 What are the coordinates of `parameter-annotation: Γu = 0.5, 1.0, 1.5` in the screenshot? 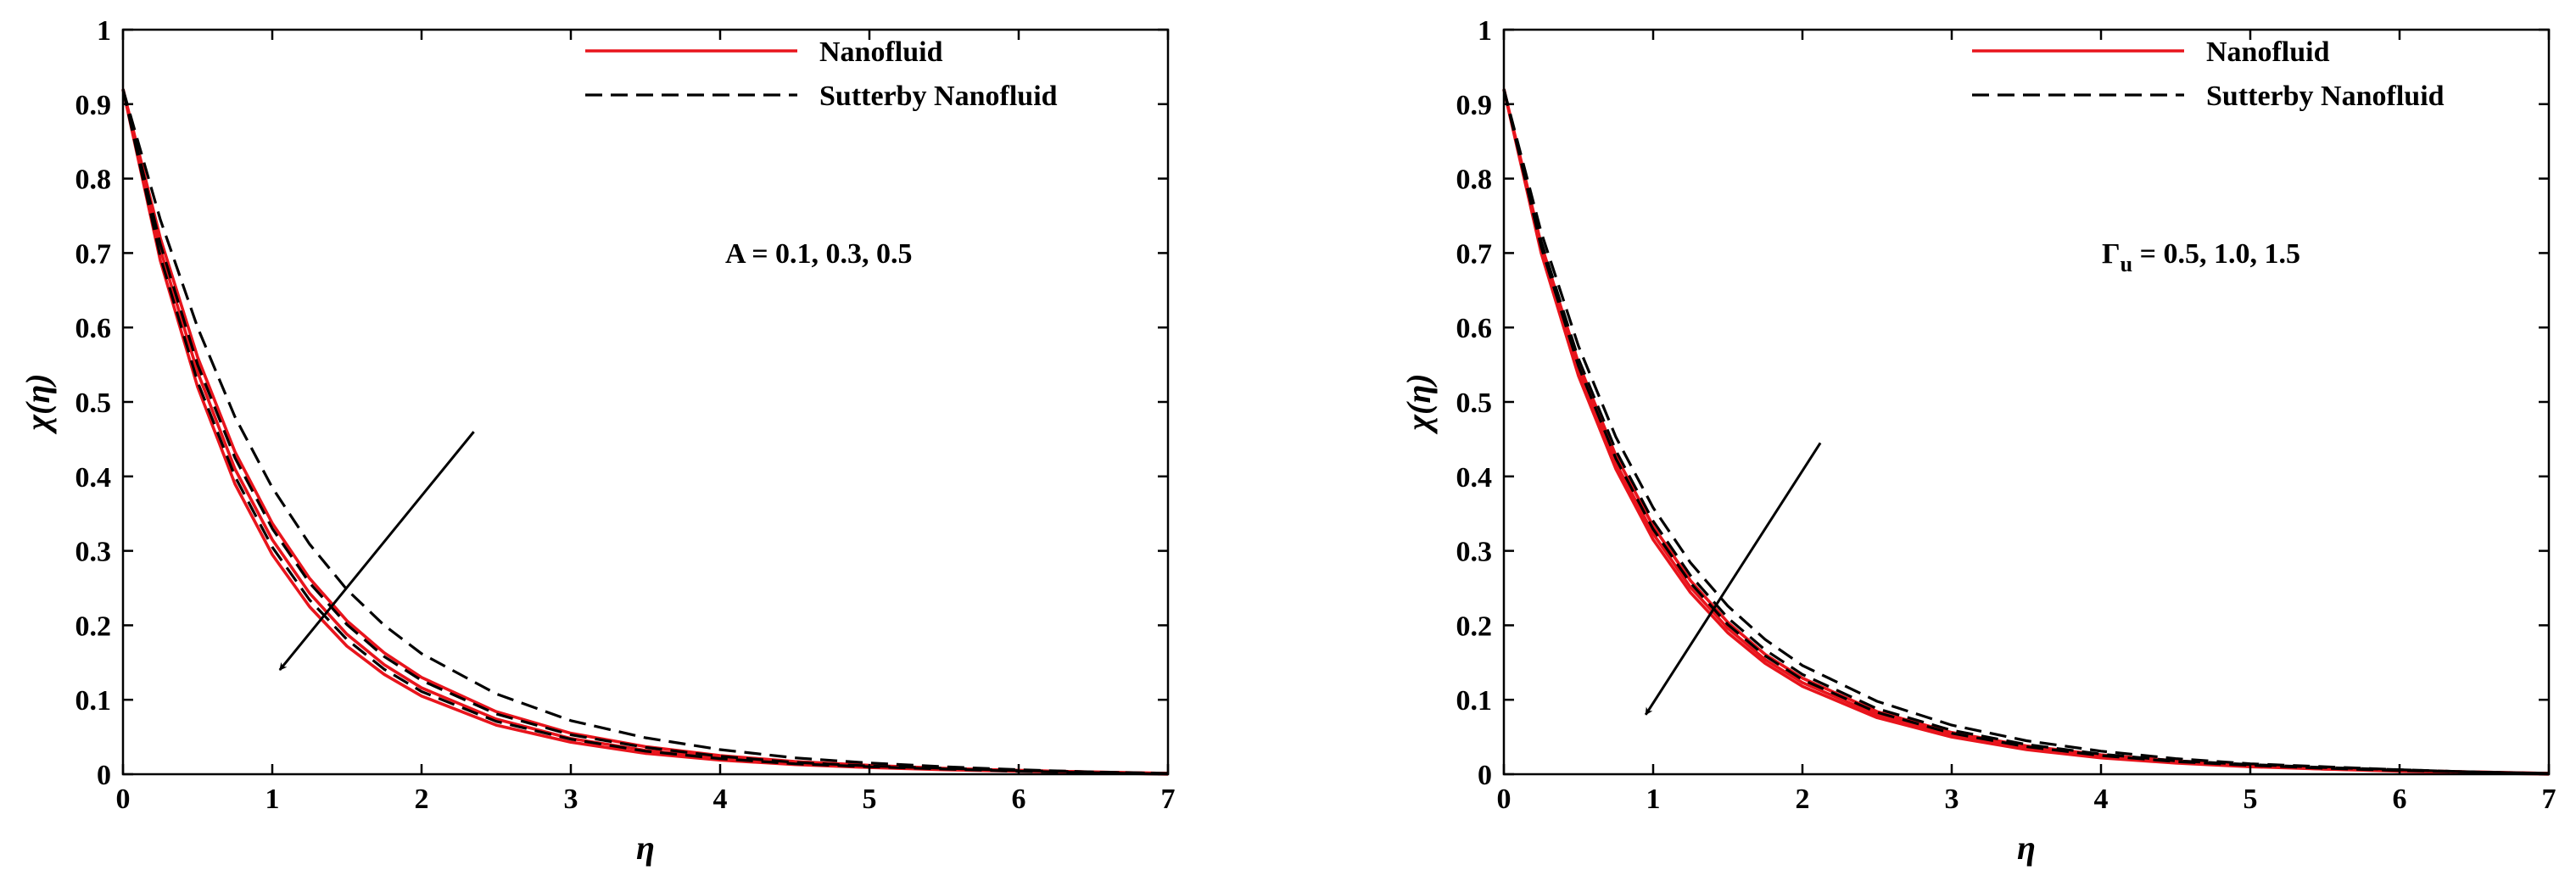 It's located at (2201, 257).